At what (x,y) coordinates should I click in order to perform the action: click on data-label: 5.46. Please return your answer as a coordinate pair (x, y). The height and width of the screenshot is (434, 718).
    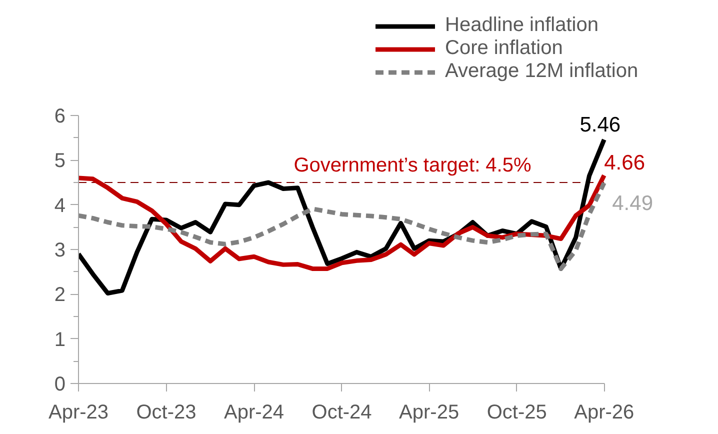
    Looking at the image, I should click on (600, 125).